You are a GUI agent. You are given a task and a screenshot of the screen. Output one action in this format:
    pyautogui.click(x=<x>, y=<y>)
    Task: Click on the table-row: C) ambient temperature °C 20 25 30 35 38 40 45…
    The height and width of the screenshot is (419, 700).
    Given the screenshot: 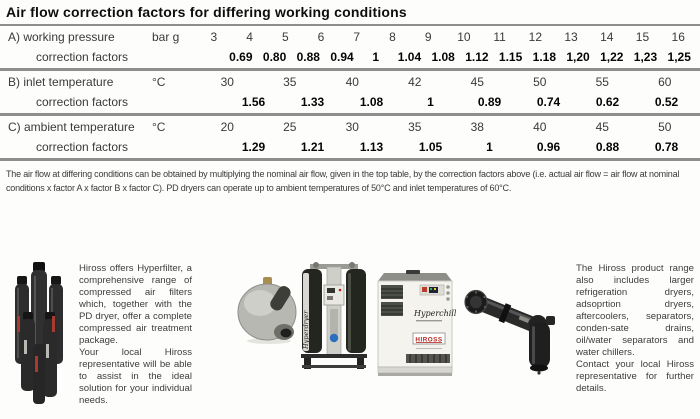 What is the action you would take?
    pyautogui.click(x=350, y=127)
    